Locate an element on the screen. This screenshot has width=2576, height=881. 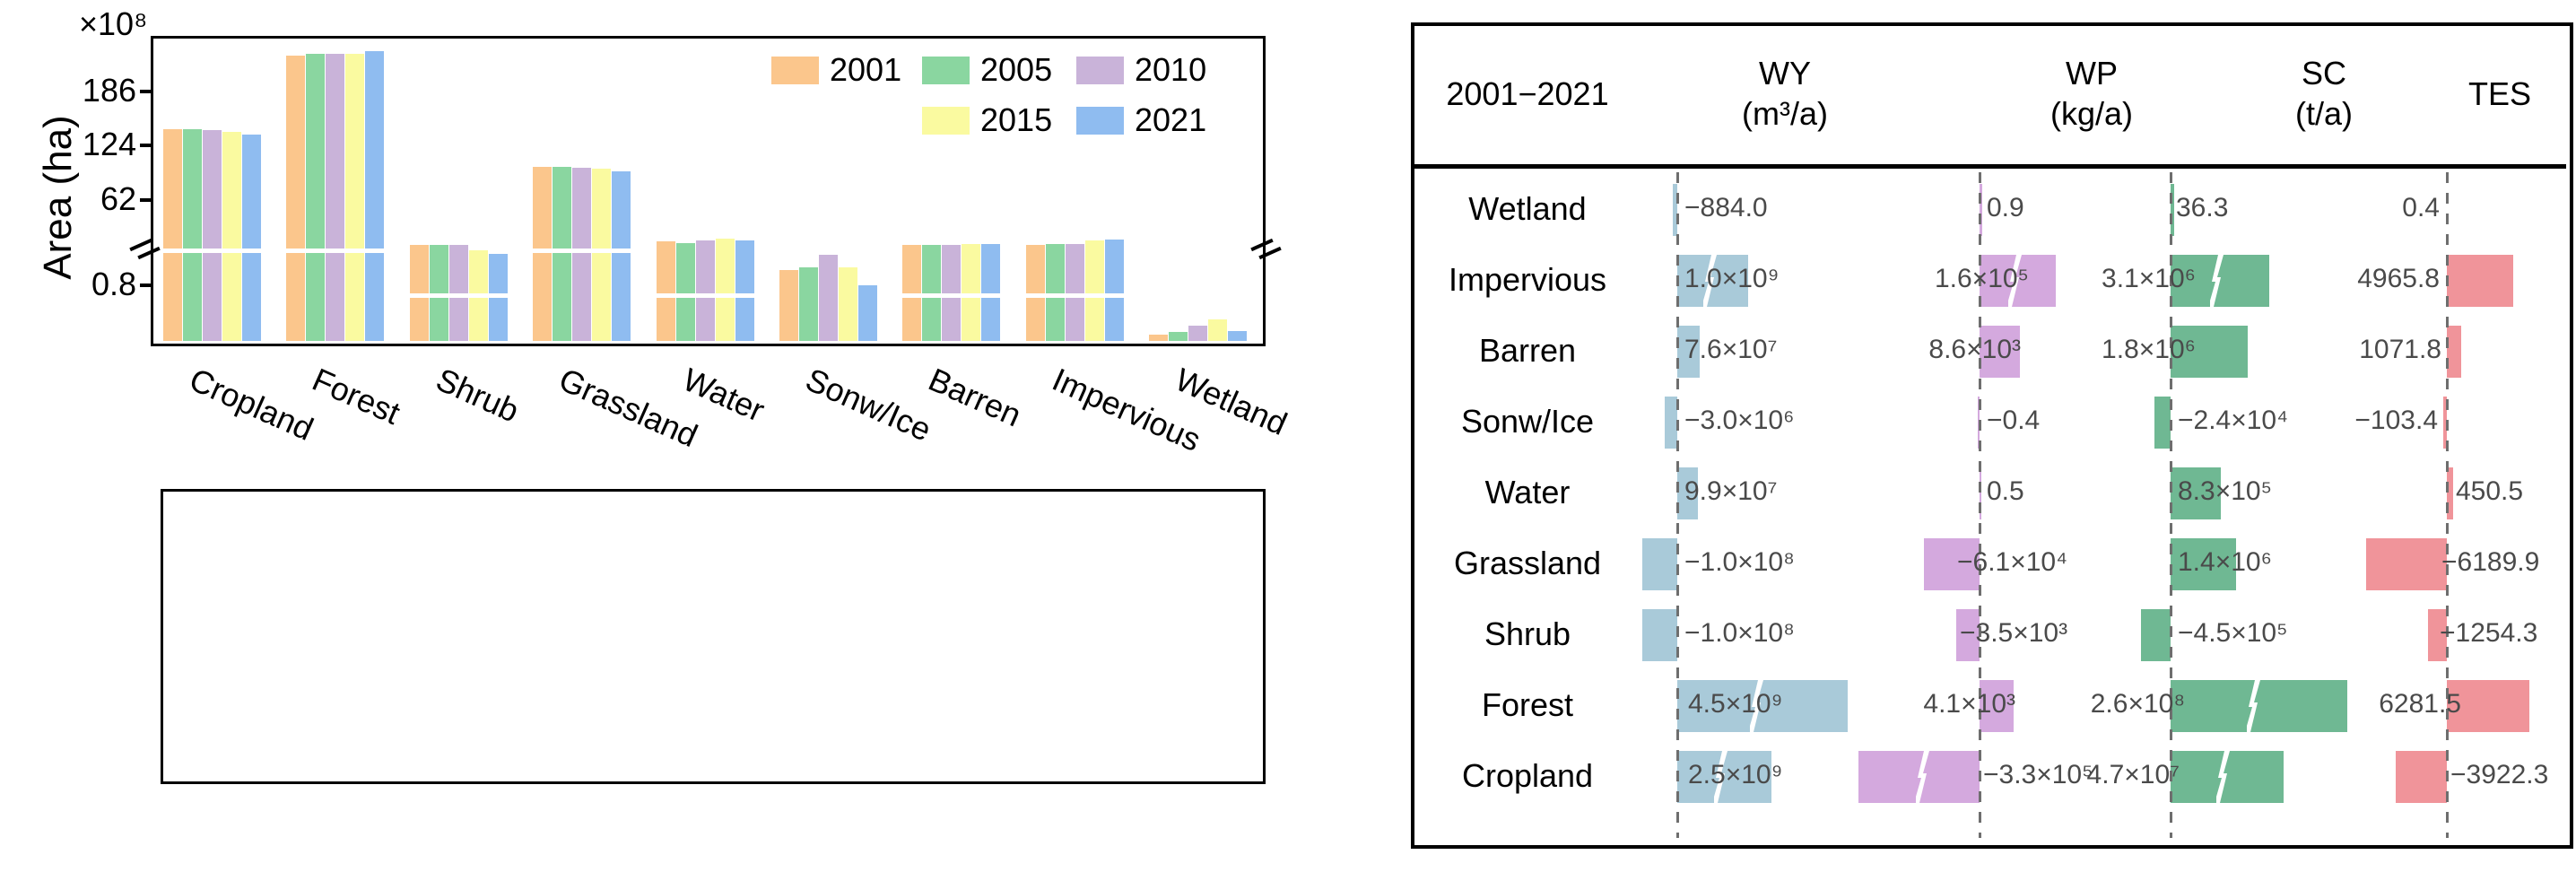
table-row-label-grassland: Grassland is located at coordinates (1527, 563).